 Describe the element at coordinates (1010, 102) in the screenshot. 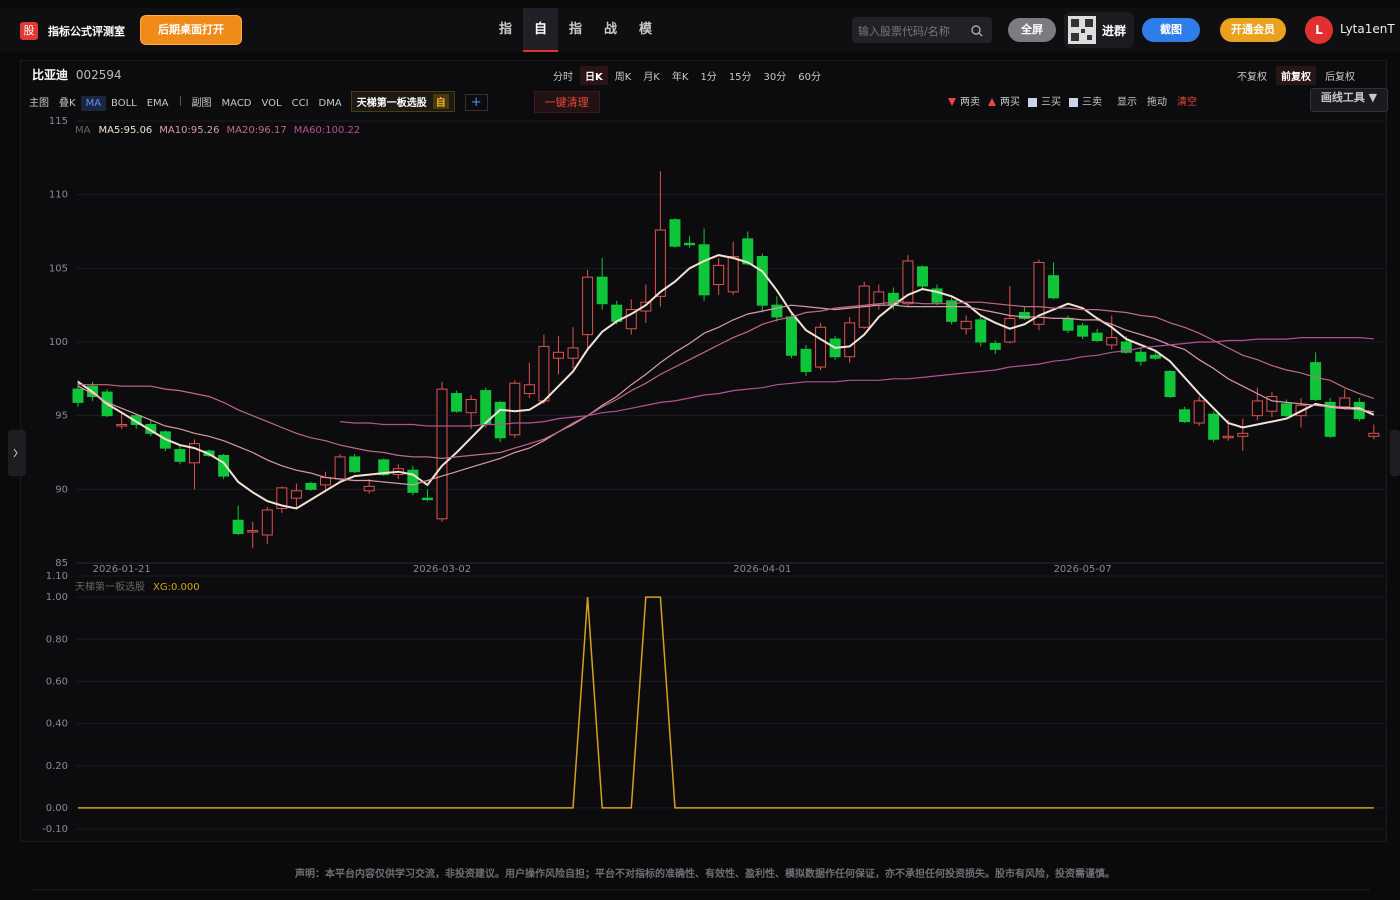

I see `signal-label: 两买` at that location.